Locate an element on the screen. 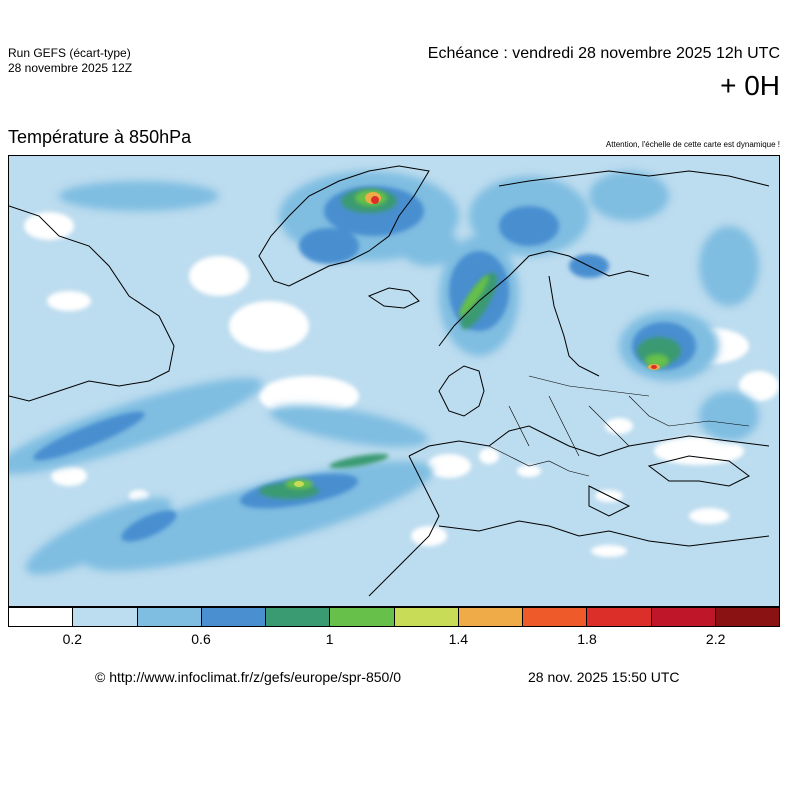 The image size is (788, 789). render-time: 28 nov. 2025 15:50 UTC is located at coordinates (604, 677).